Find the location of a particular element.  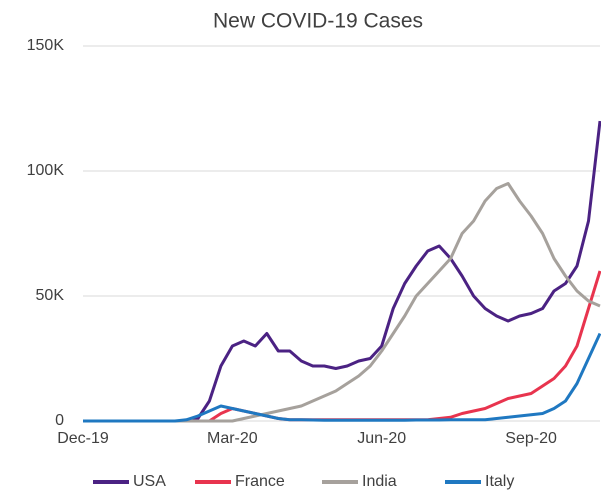

legend-label: India is located at coordinates (379, 481).